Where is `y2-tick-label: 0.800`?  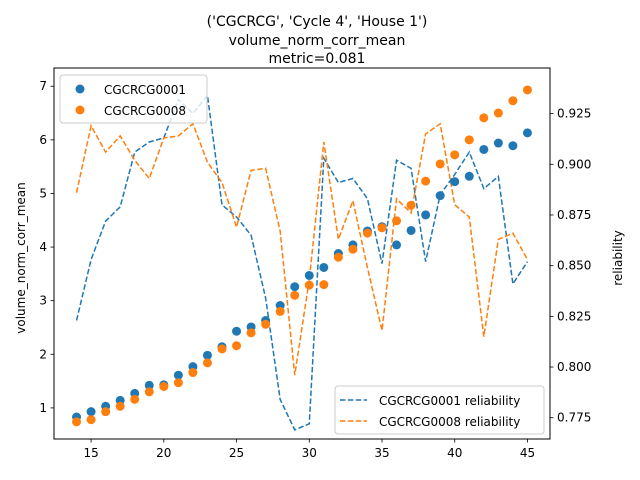
y2-tick-label: 0.800 is located at coordinates (574, 367).